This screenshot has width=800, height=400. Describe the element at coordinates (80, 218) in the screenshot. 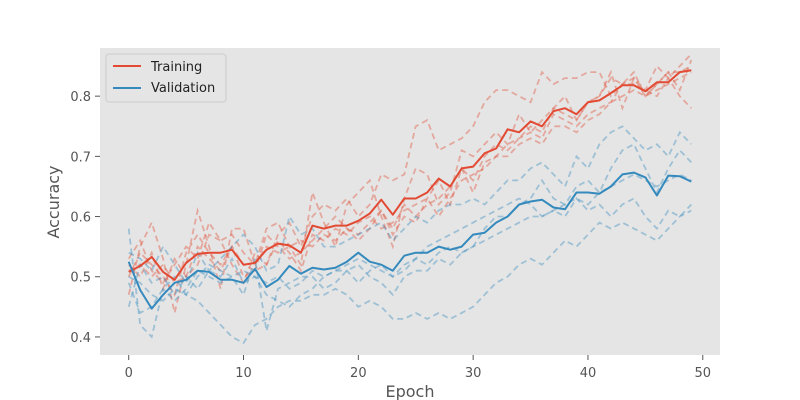

I see `y-tick-label: 0.6` at that location.